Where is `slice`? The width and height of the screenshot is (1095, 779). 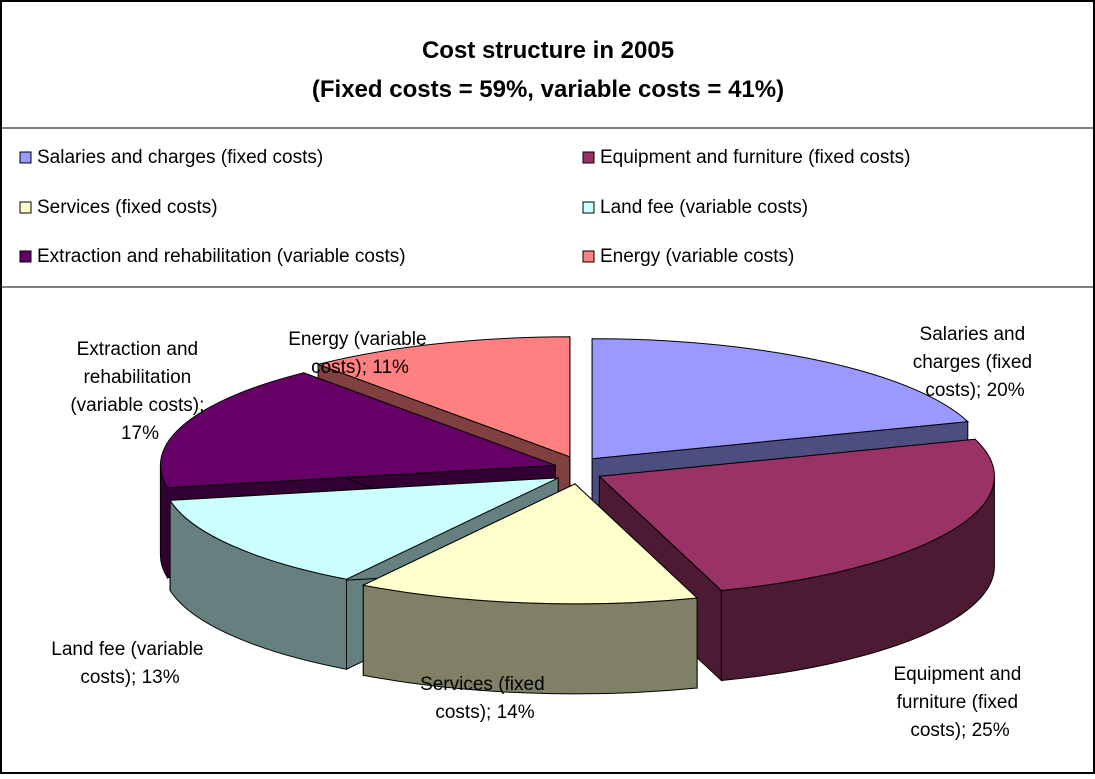 slice is located at coordinates (530, 588).